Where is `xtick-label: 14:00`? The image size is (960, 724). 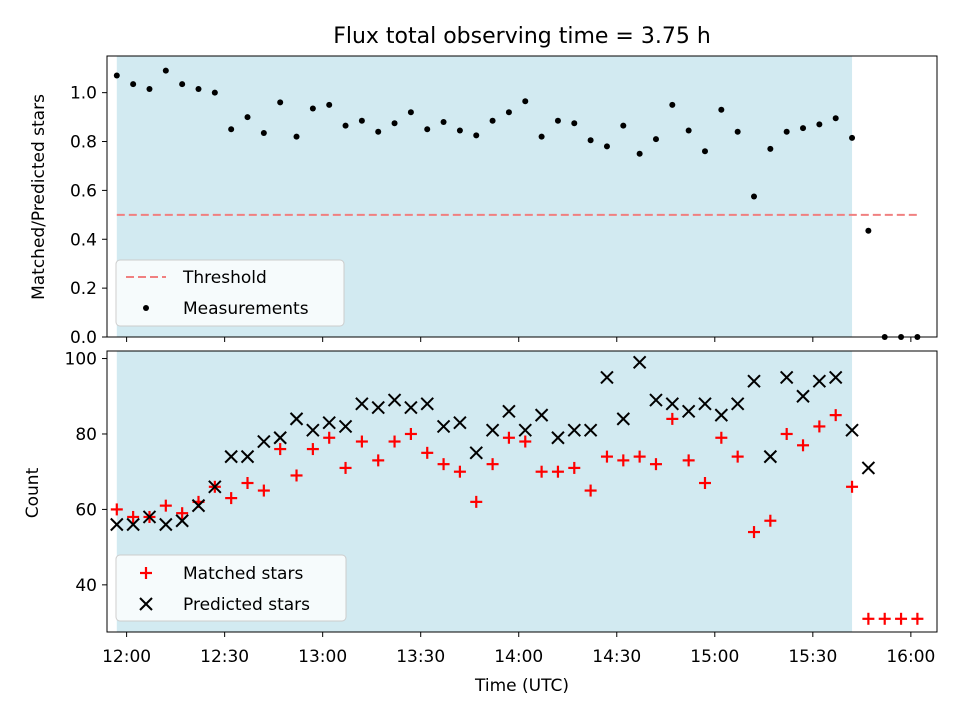
xtick-label: 14:00 is located at coordinates (518, 657).